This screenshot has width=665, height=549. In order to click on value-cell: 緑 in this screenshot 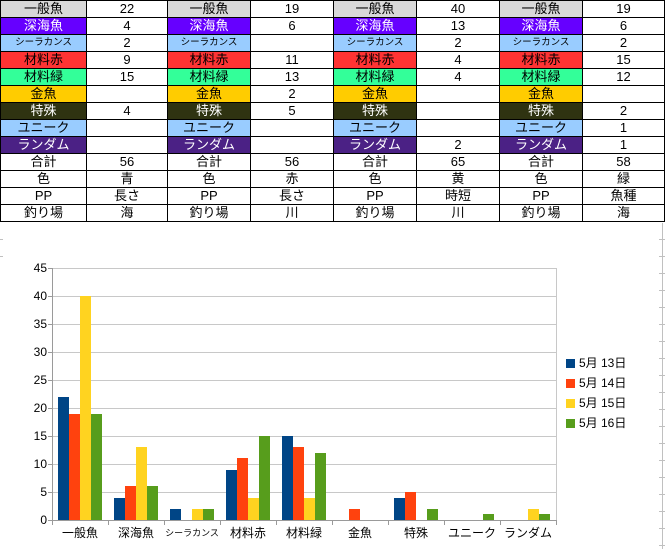, I will do `click(623, 179)`.